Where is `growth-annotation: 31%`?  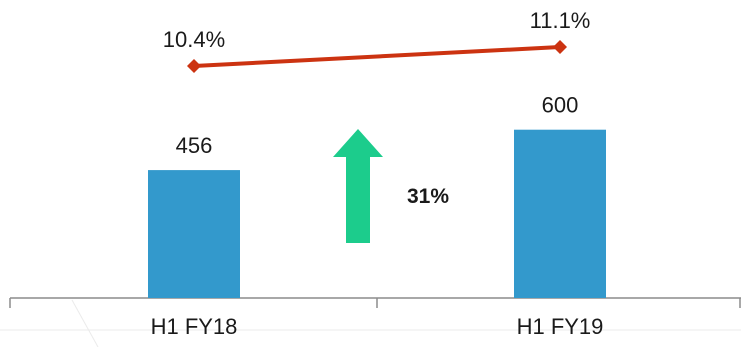
growth-annotation: 31% is located at coordinates (391, 186).